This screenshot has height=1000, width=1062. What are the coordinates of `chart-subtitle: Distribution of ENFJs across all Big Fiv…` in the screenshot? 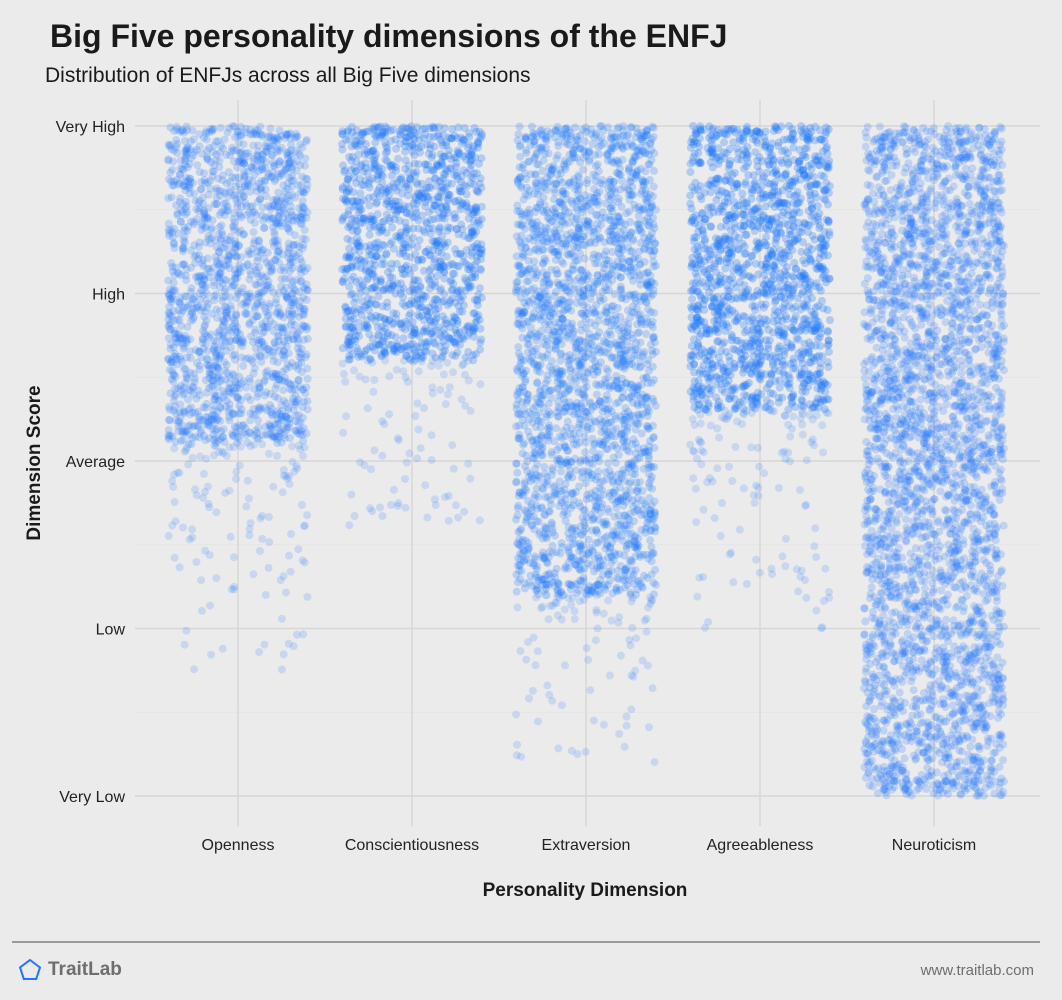 It's located at (288, 76).